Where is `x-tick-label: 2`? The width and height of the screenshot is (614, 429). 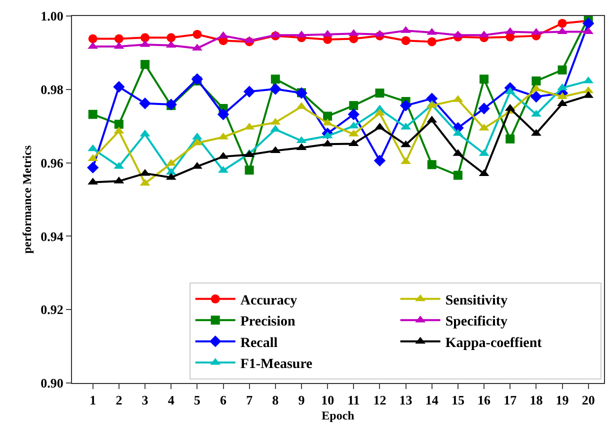
x-tick-label: 2 is located at coordinates (119, 400).